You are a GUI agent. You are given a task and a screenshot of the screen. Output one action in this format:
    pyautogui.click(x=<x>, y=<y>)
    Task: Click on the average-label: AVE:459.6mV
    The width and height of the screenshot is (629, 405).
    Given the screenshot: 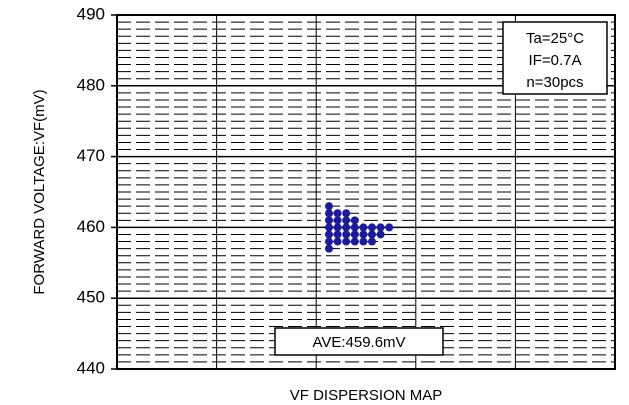 What is the action you would take?
    pyautogui.click(x=358, y=342)
    